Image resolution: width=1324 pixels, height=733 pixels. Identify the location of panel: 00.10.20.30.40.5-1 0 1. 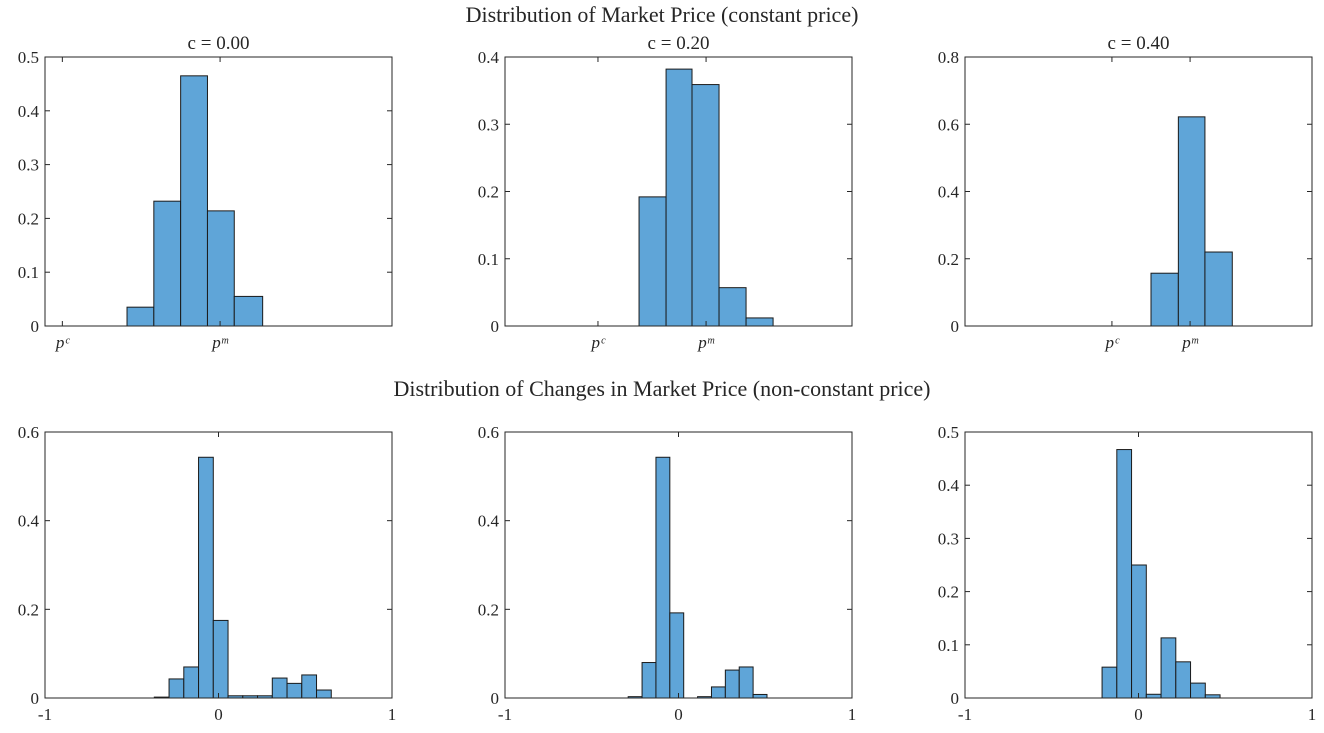
(1127, 573).